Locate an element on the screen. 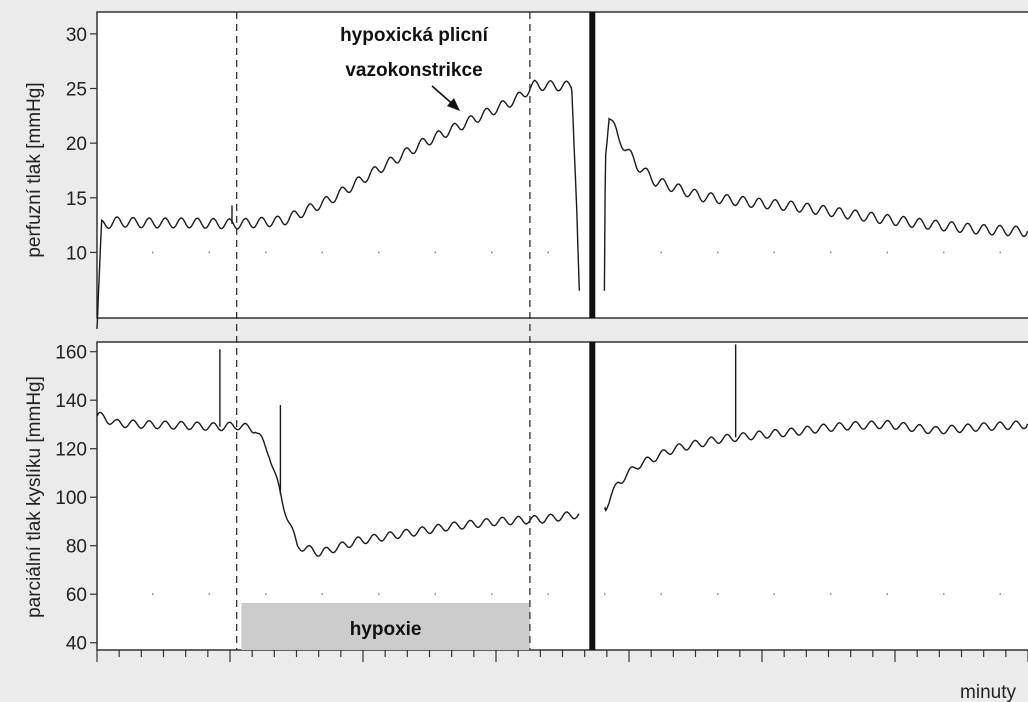  top-ytick-label: 30 is located at coordinates (76, 35).